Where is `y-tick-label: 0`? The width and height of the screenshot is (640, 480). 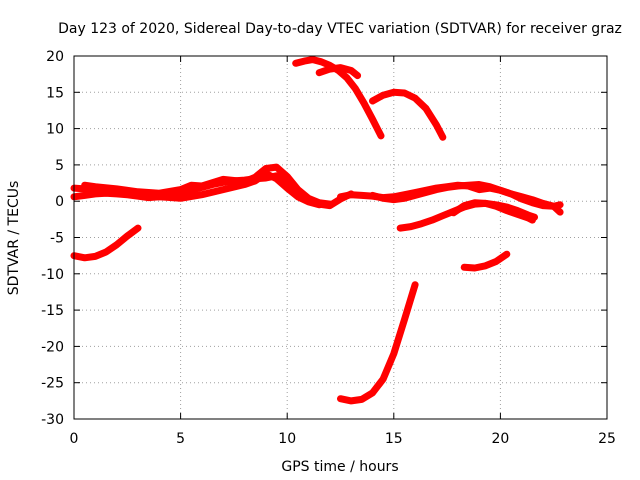 y-tick-label: 0 is located at coordinates (59, 202).